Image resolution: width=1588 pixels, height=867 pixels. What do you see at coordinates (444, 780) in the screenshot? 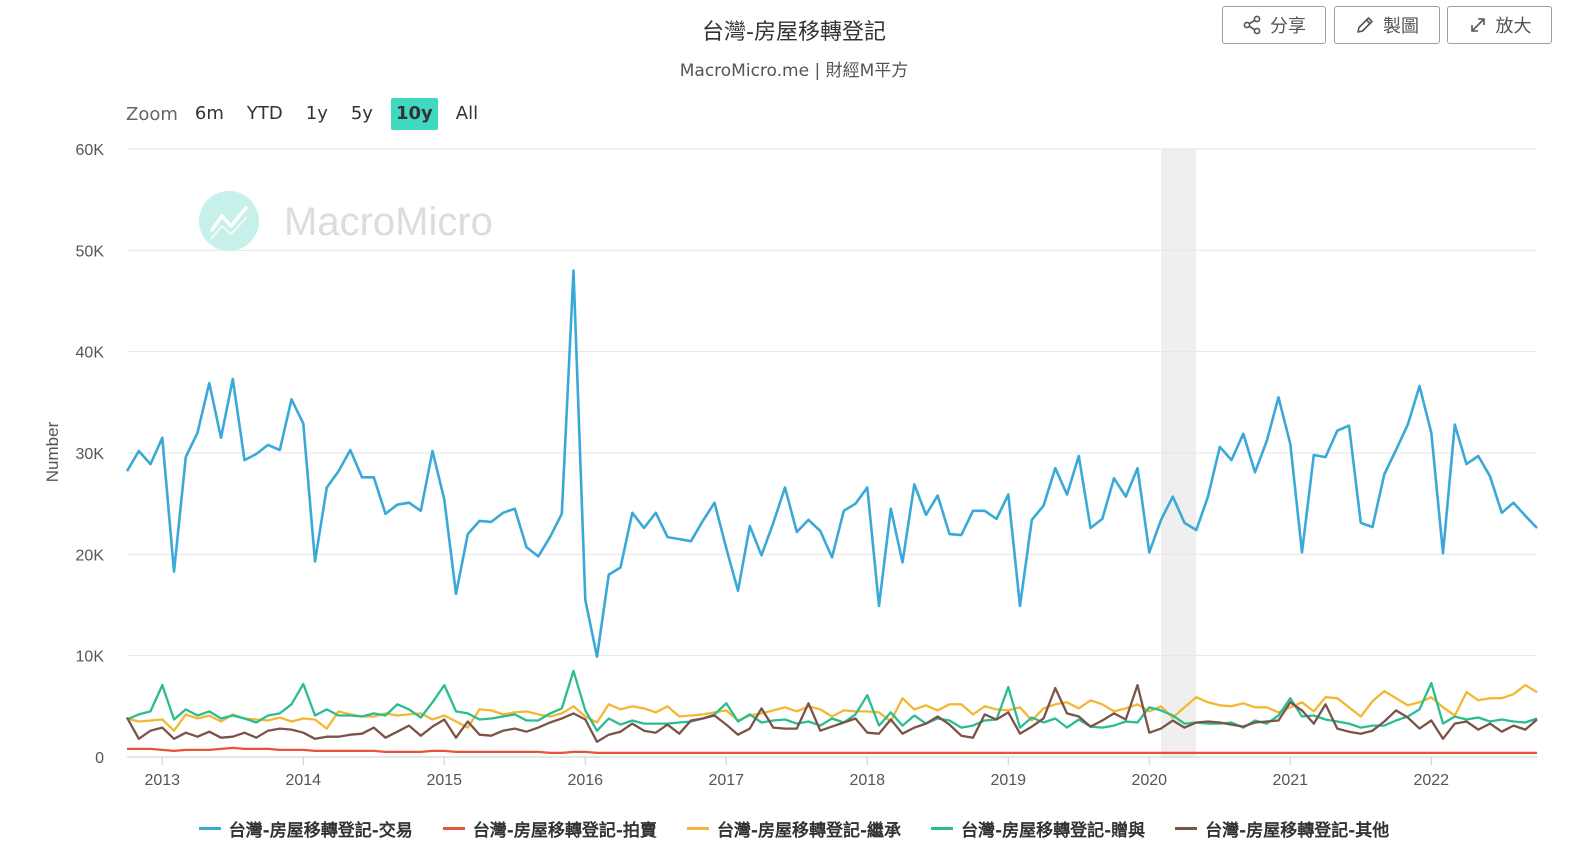
I see `x-tick-label: 2015` at bounding box center [444, 780].